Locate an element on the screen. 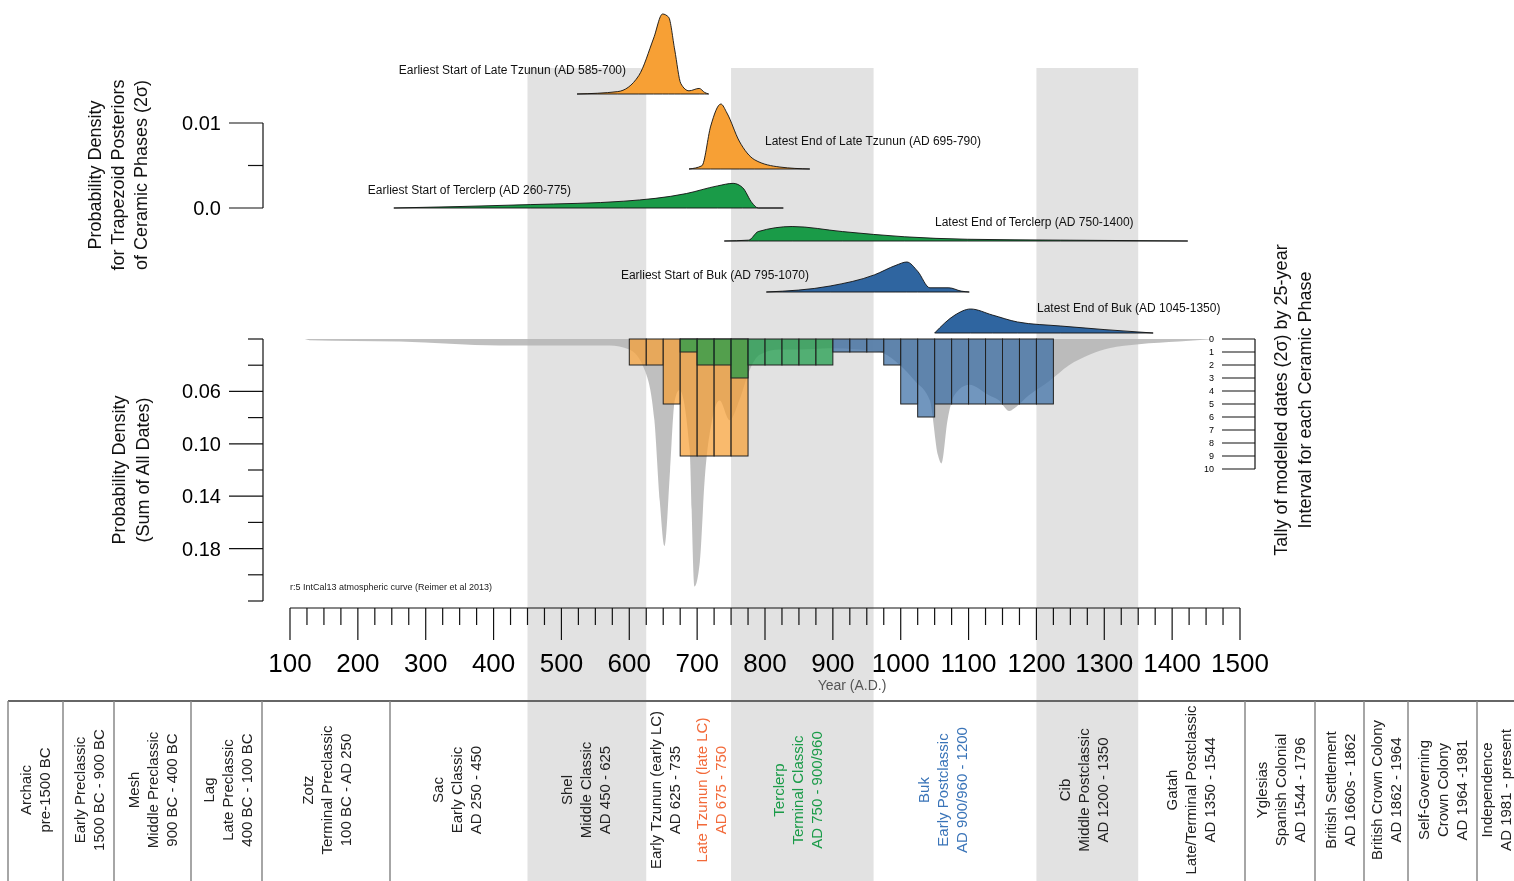 Image resolution: width=1514 pixels, height=881 pixels. x-tick-label: 100 is located at coordinates (290, 663).